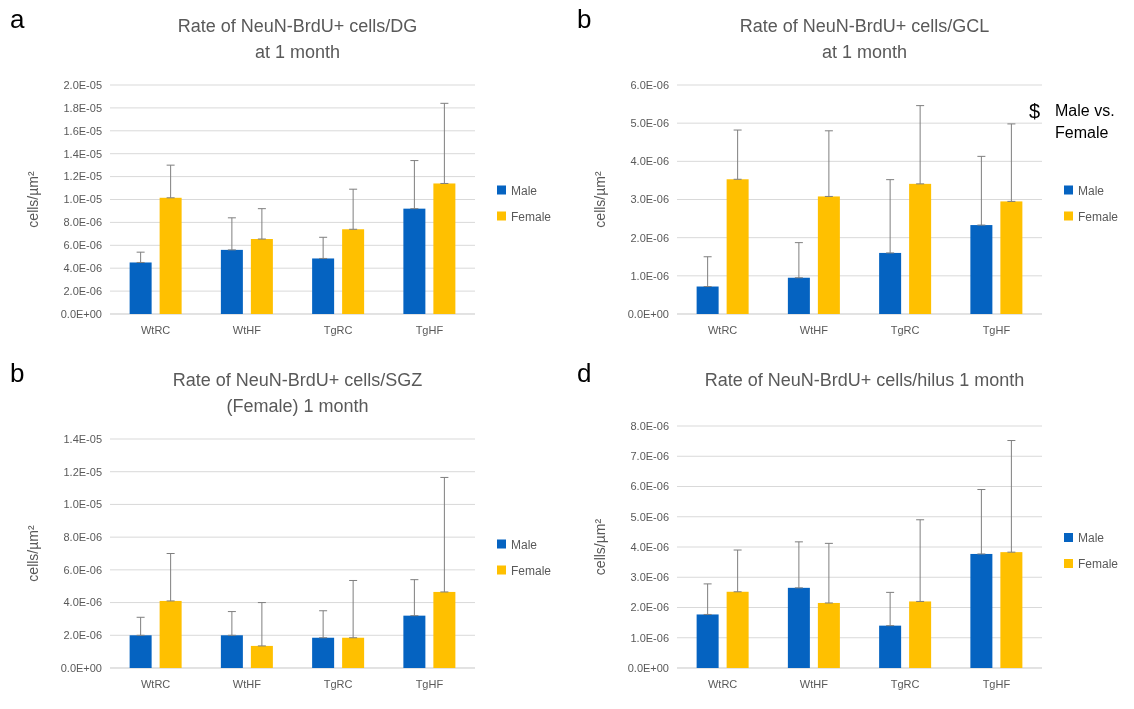  Describe the element at coordinates (82, 107) in the screenshot. I see `y-tick-label: 1.8E-05` at that location.